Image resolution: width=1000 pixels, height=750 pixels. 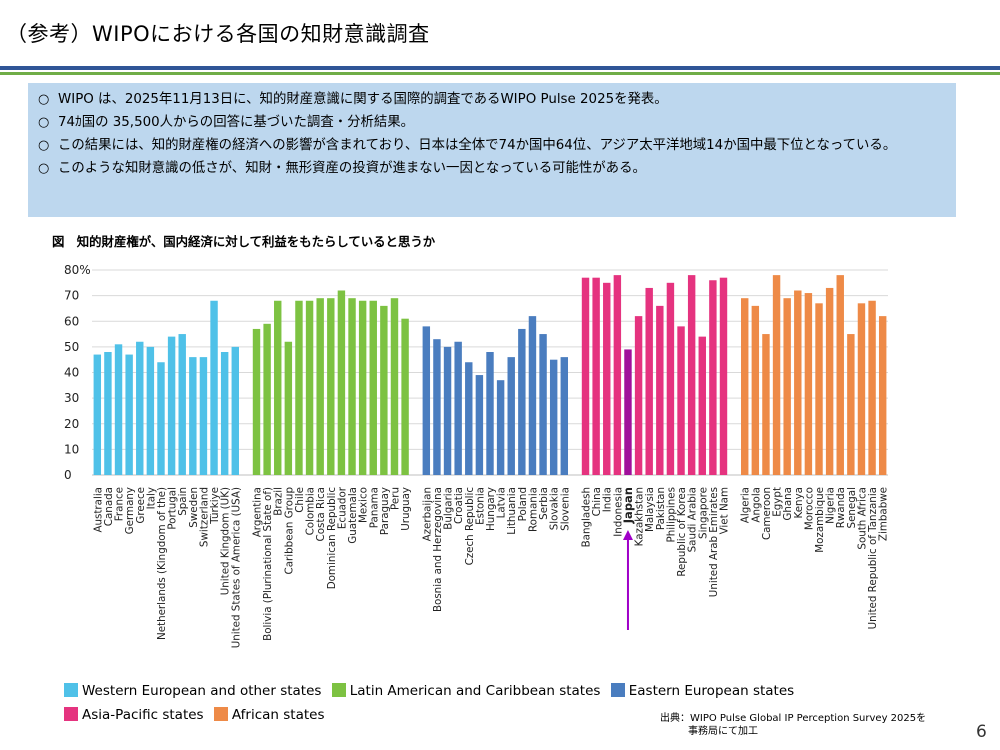 What do you see at coordinates (341, 382) in the screenshot?
I see `bar-ecuador` at bounding box center [341, 382].